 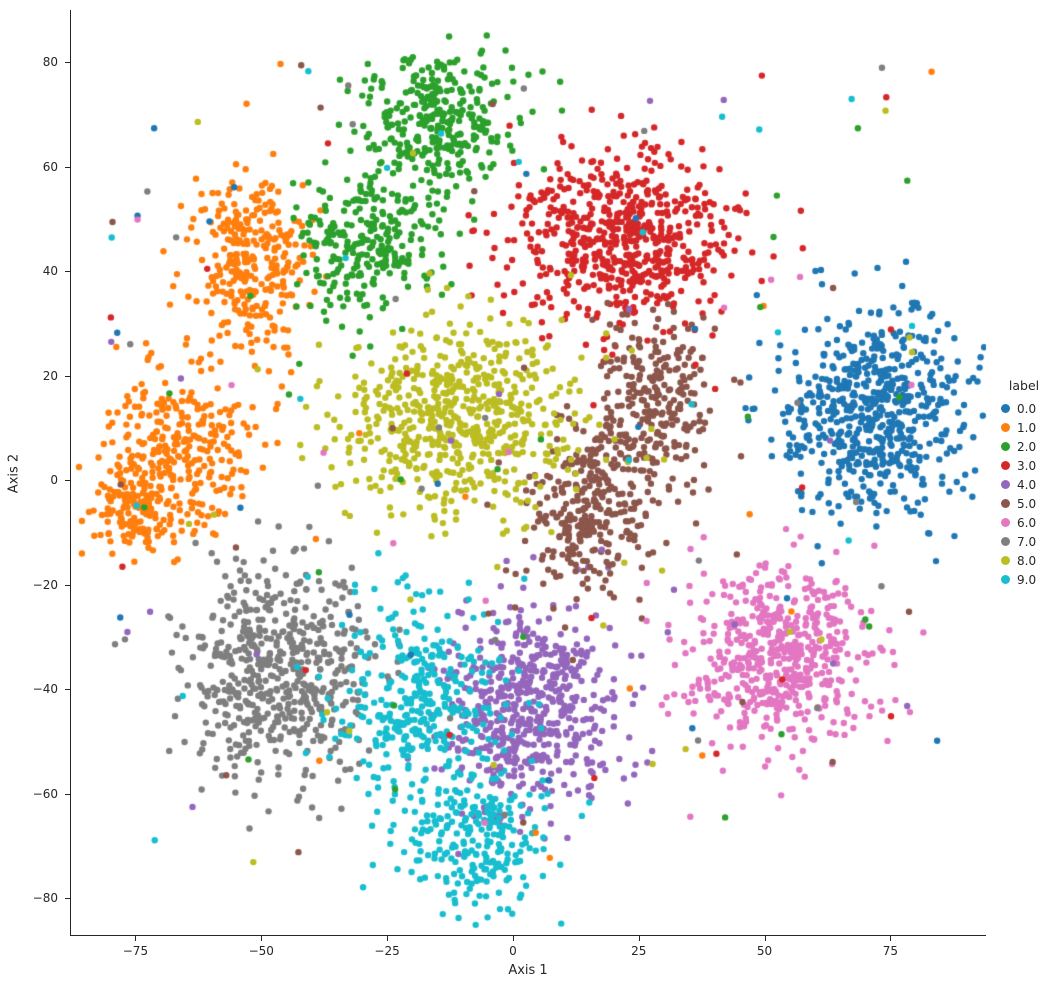 What do you see at coordinates (1027, 560) in the screenshot?
I see `legend-entry-label: 8.0` at bounding box center [1027, 560].